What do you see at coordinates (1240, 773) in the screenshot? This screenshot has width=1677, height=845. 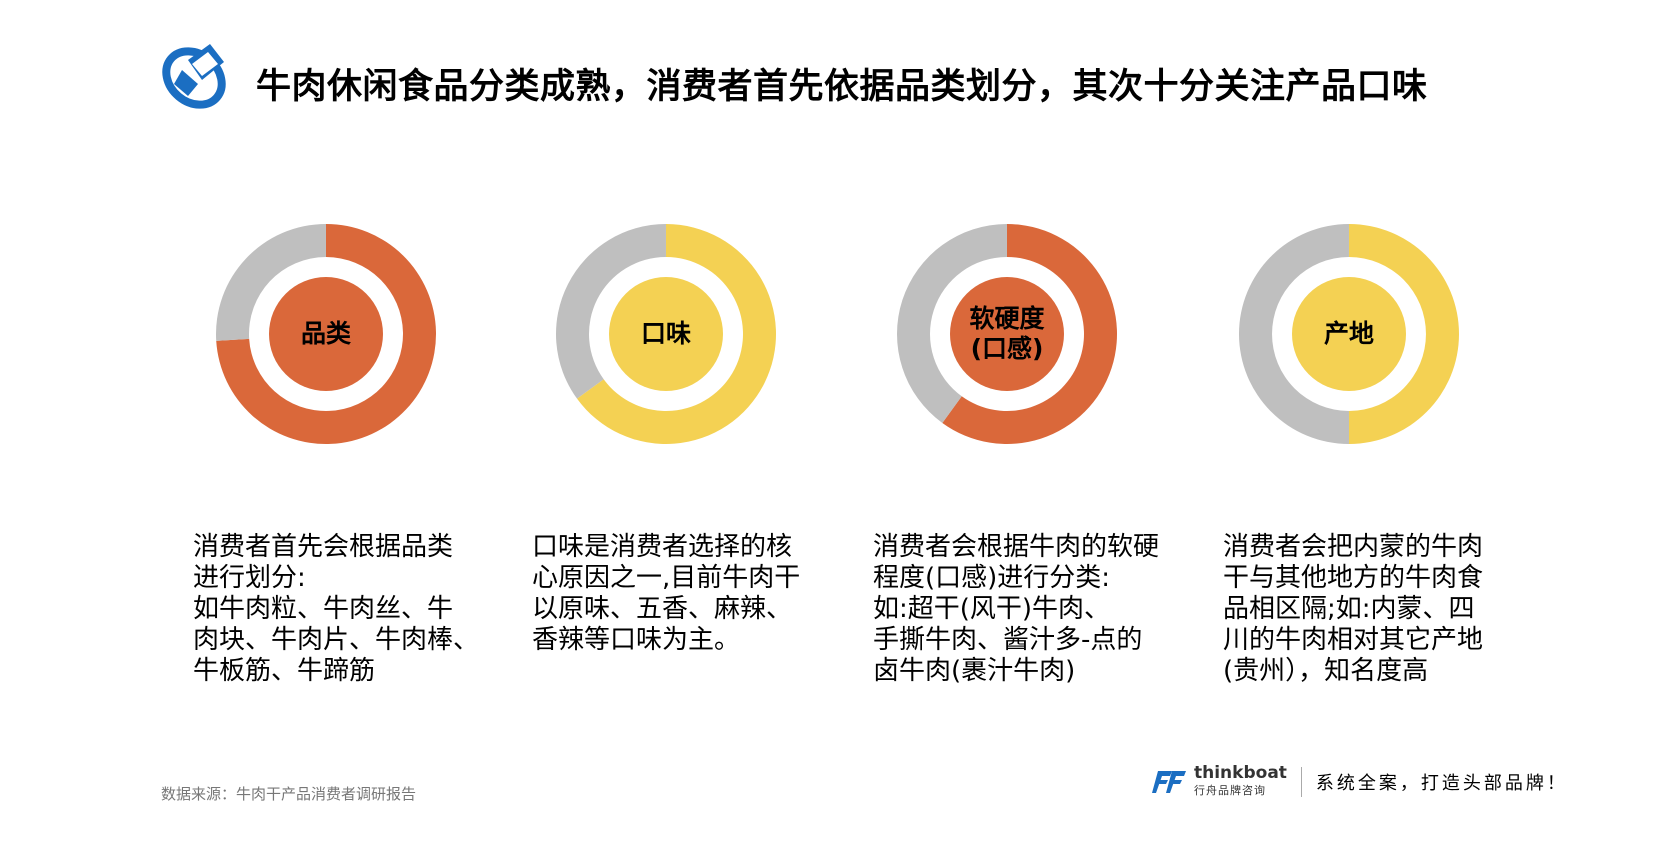 I see `brand-name: thinkboat` at bounding box center [1240, 773].